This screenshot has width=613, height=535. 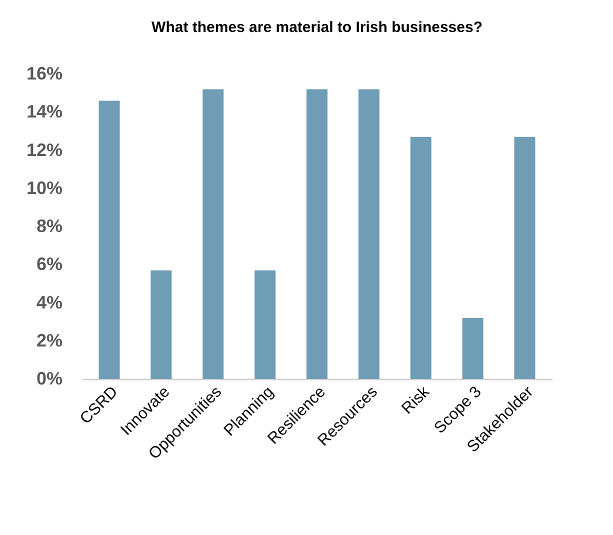 What do you see at coordinates (49, 340) in the screenshot?
I see `y-tick-label: 2%` at bounding box center [49, 340].